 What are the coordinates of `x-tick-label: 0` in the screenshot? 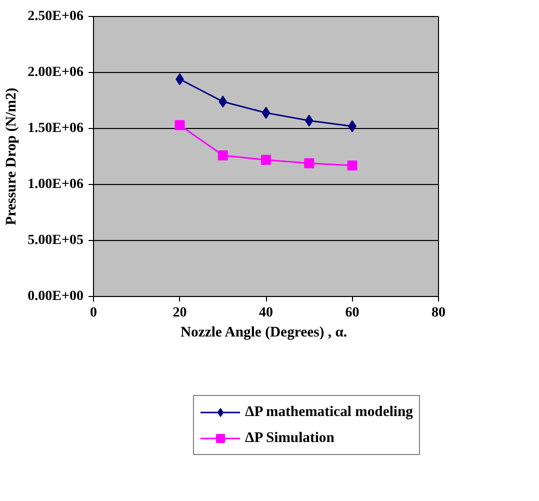 It's located at (93, 313).